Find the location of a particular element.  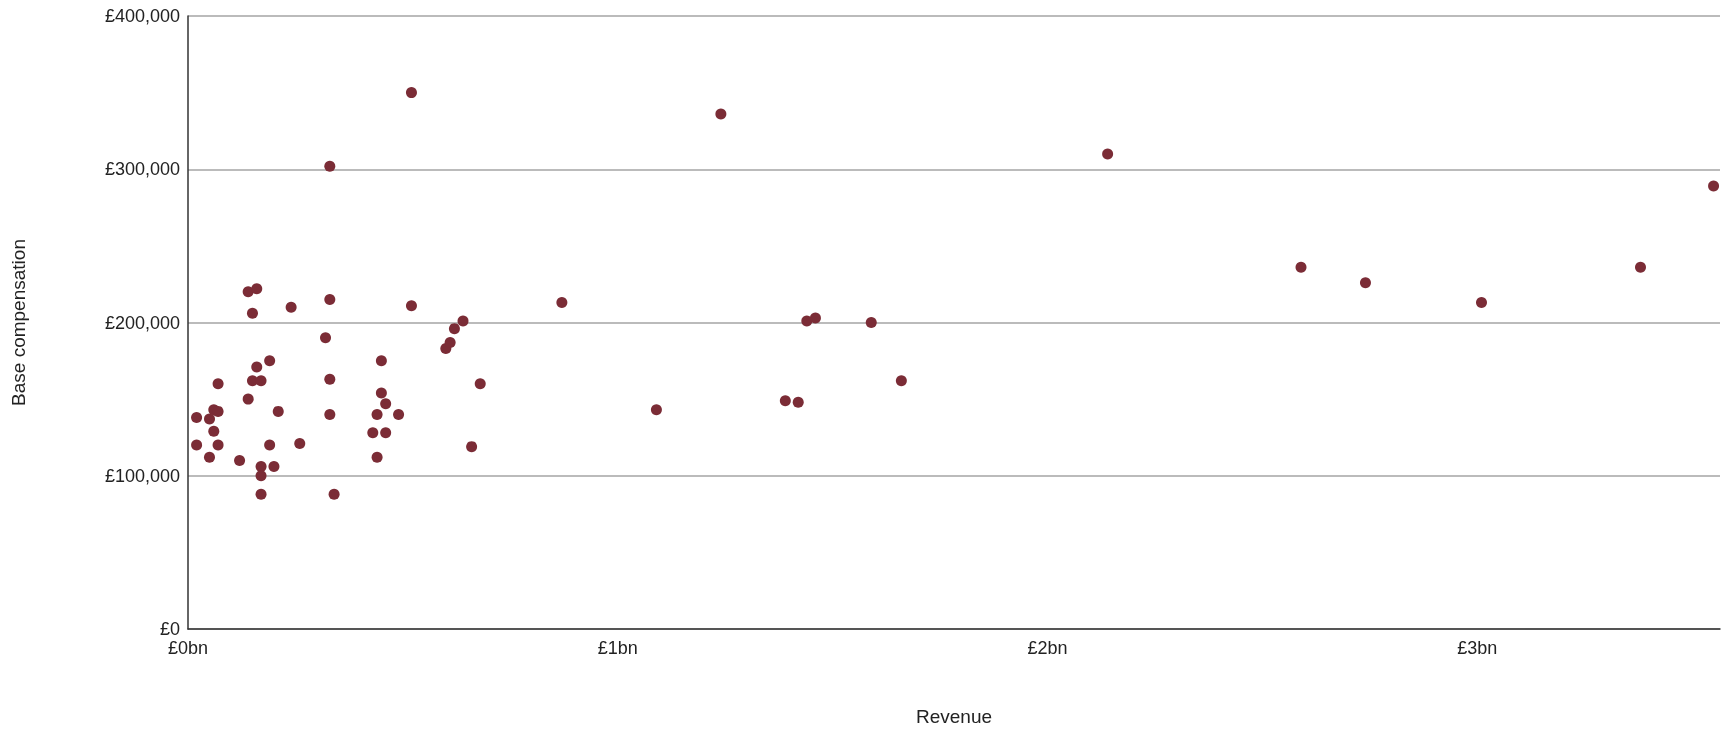

x-tick-label: £1bn is located at coordinates (617, 648).